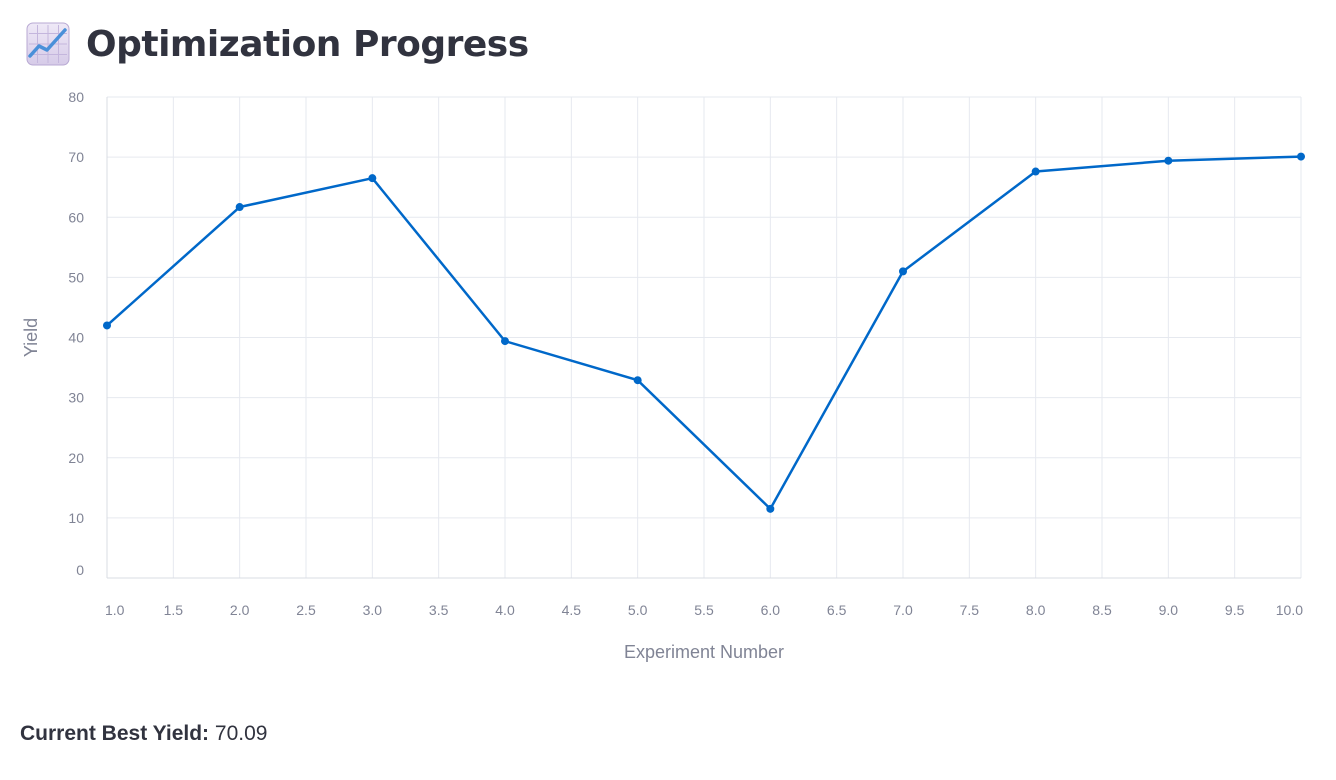 The width and height of the screenshot is (1336, 780). Describe the element at coordinates (970, 610) in the screenshot. I see `x-tick-label: 7.5` at that location.